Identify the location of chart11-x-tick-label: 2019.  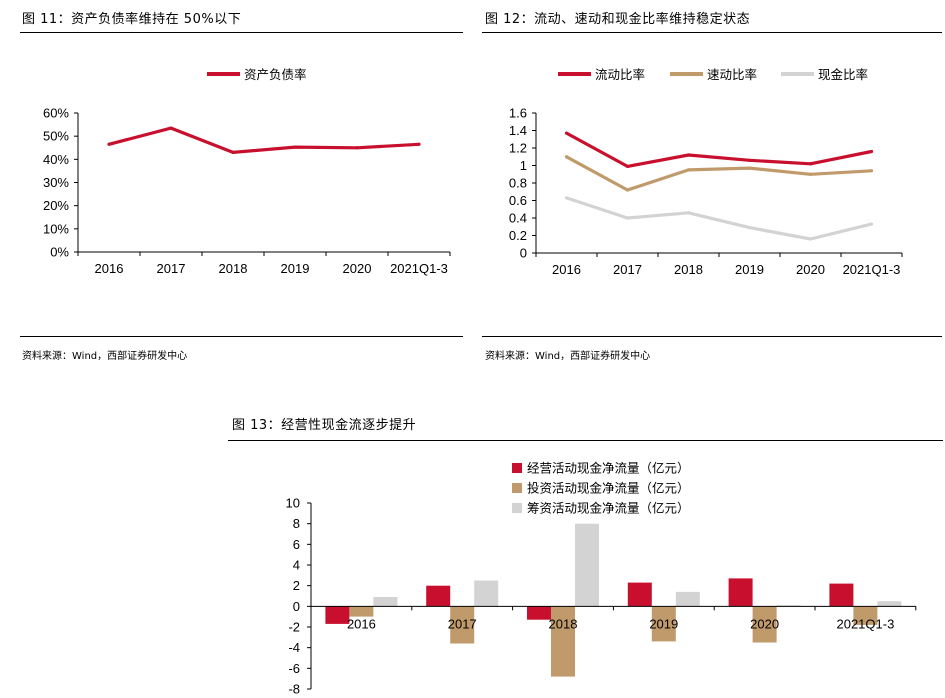
(295, 268).